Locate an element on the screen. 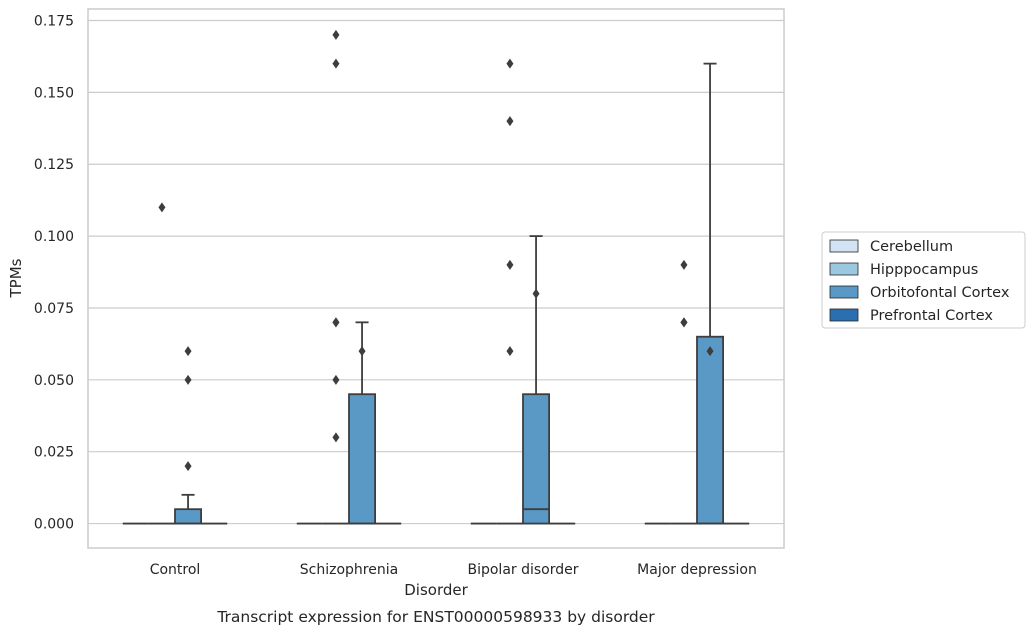 The width and height of the screenshot is (1033, 634). legend-frame is located at coordinates (923, 280).